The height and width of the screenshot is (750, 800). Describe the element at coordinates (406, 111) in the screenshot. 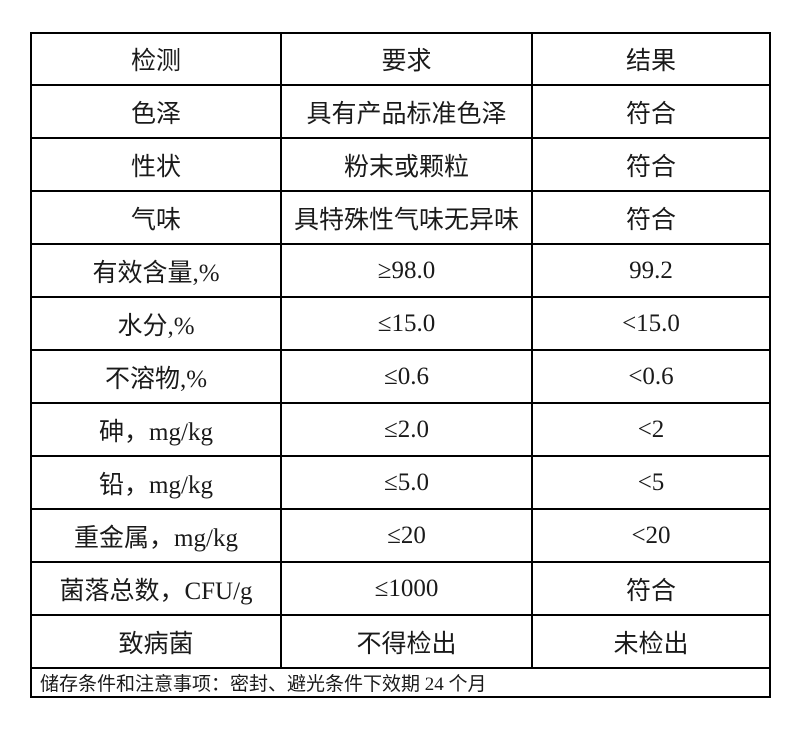

I see `cell-requirement: 具有产品标准色泽` at that location.